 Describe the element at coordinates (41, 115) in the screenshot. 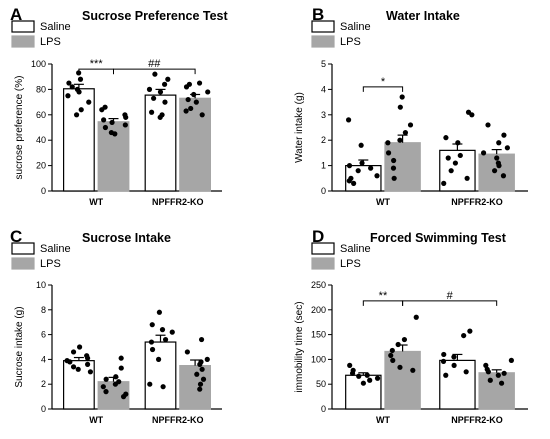

I see `y-tick-label: 60` at that location.